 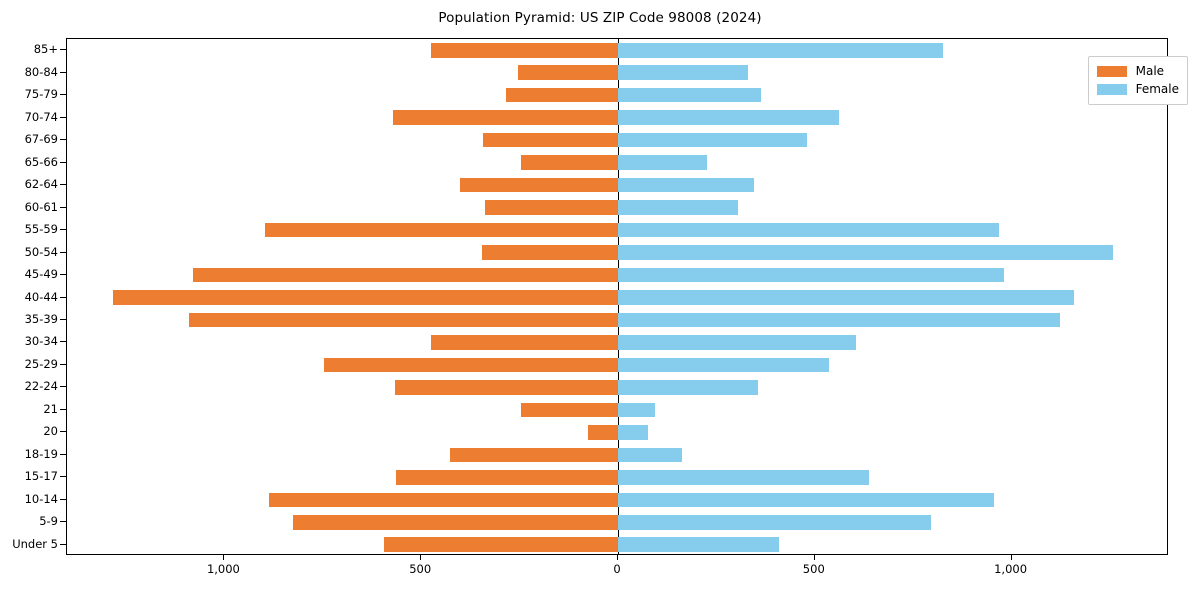 What do you see at coordinates (41, 229) in the screenshot?
I see `y-axis-tick-label: 55-59` at bounding box center [41, 229].